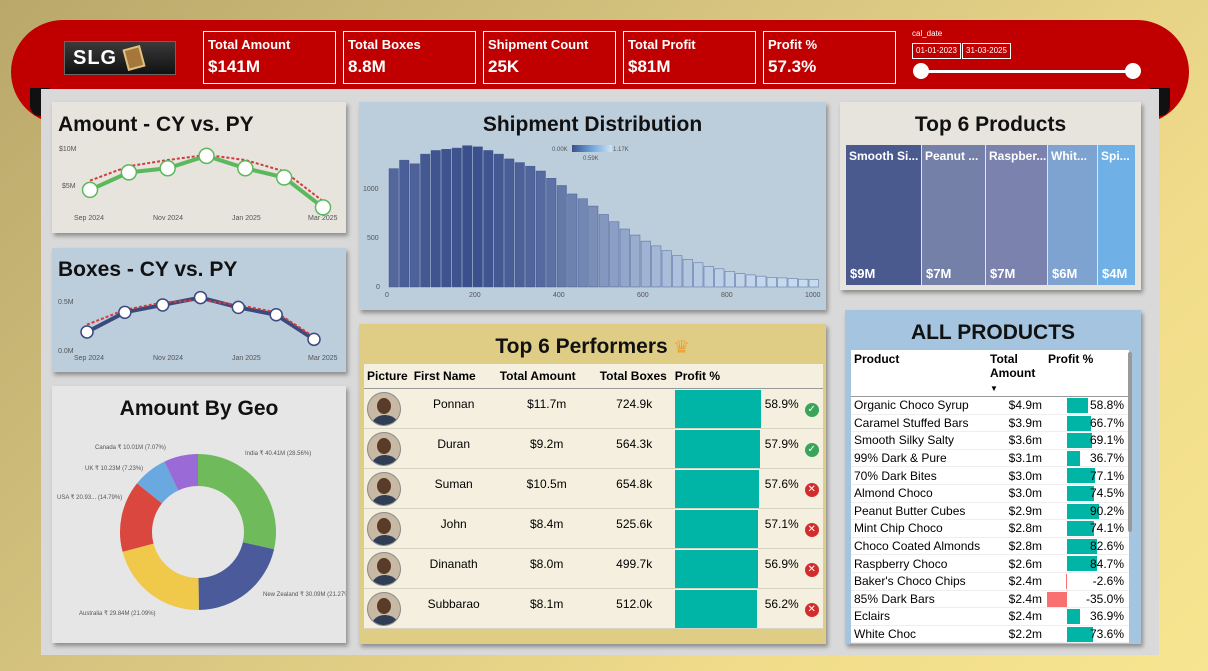 The width and height of the screenshot is (1208, 671). Describe the element at coordinates (546, 408) in the screenshot. I see `amount-cell: $11.7m` at that location.